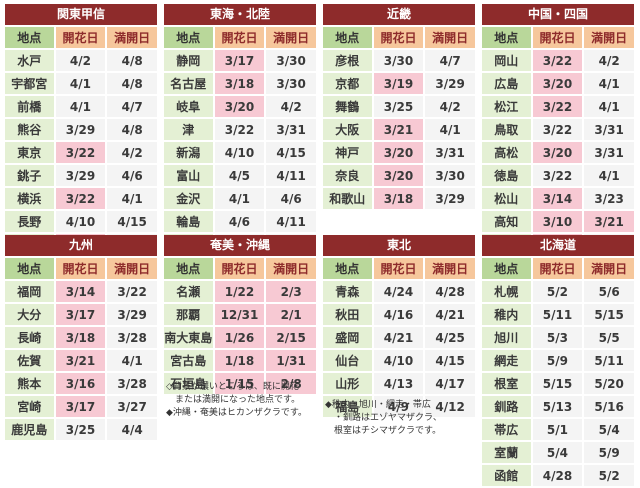 This screenshot has height=488, width=640. Describe the element at coordinates (29, 152) in the screenshot. I see `location-cell: 東京` at that location.